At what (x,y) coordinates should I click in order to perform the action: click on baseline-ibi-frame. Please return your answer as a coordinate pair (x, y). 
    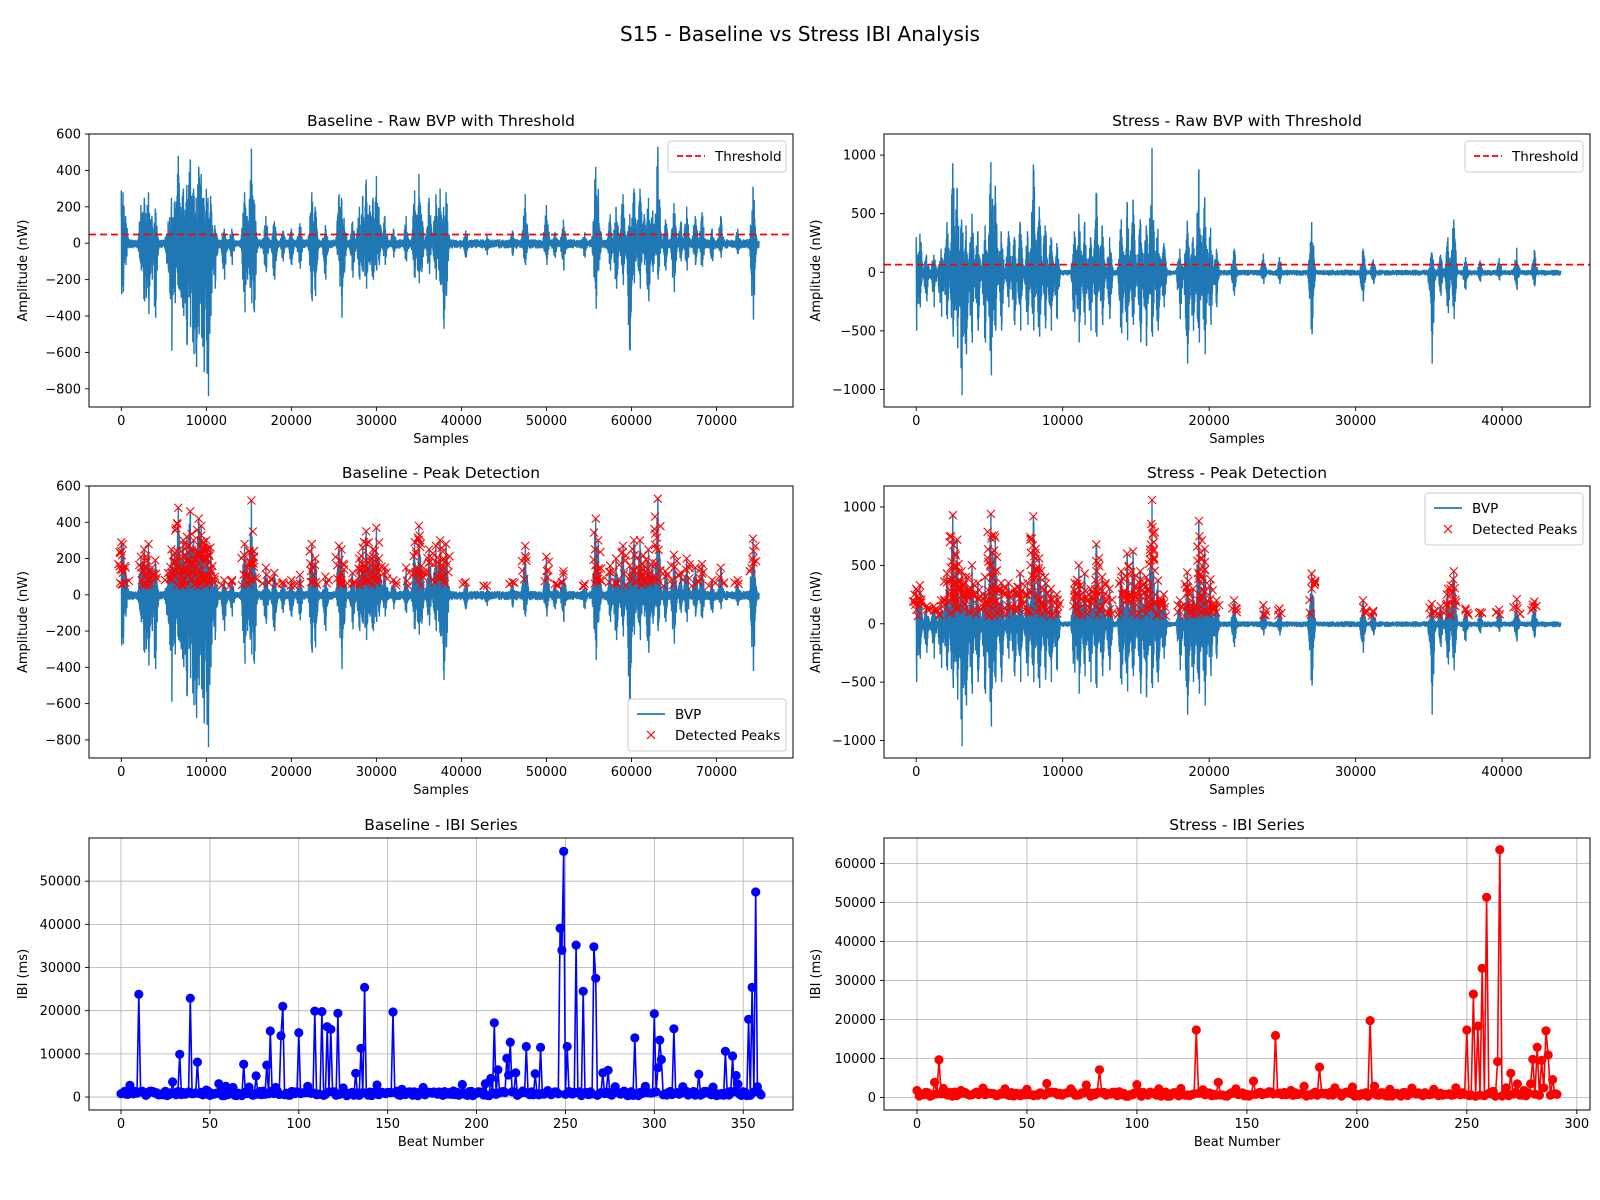
    Looking at the image, I should click on (441, 974).